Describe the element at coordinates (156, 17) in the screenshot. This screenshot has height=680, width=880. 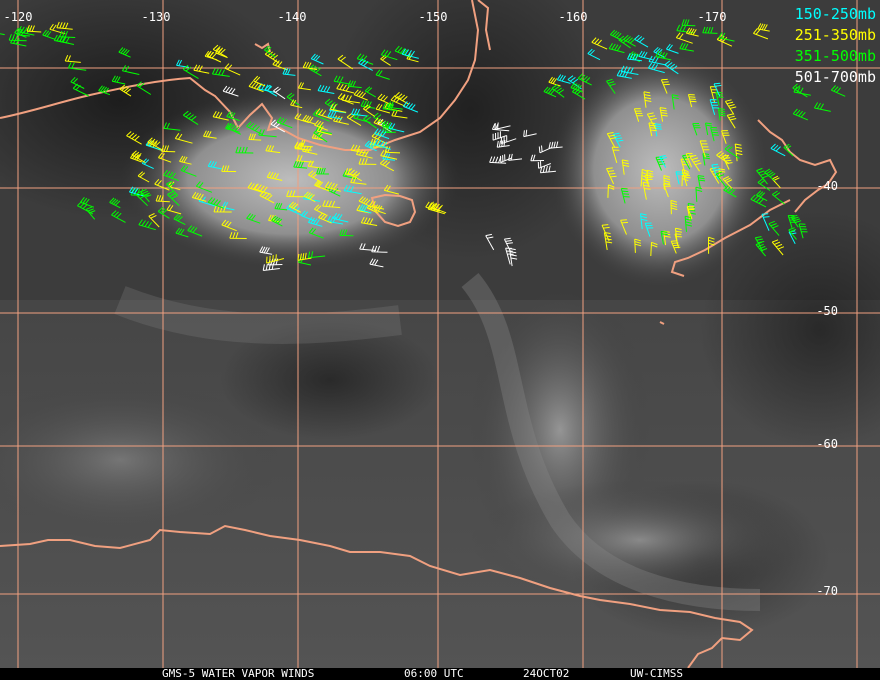
I see `longitude-label: -130` at that location.